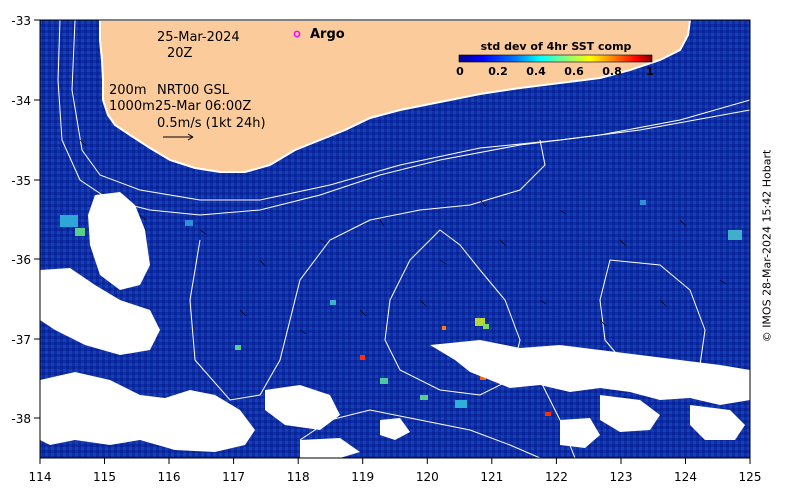 The image size is (791, 492). What do you see at coordinates (193, 90) in the screenshot?
I see `product-label: NRT00 GSL` at bounding box center [193, 90].